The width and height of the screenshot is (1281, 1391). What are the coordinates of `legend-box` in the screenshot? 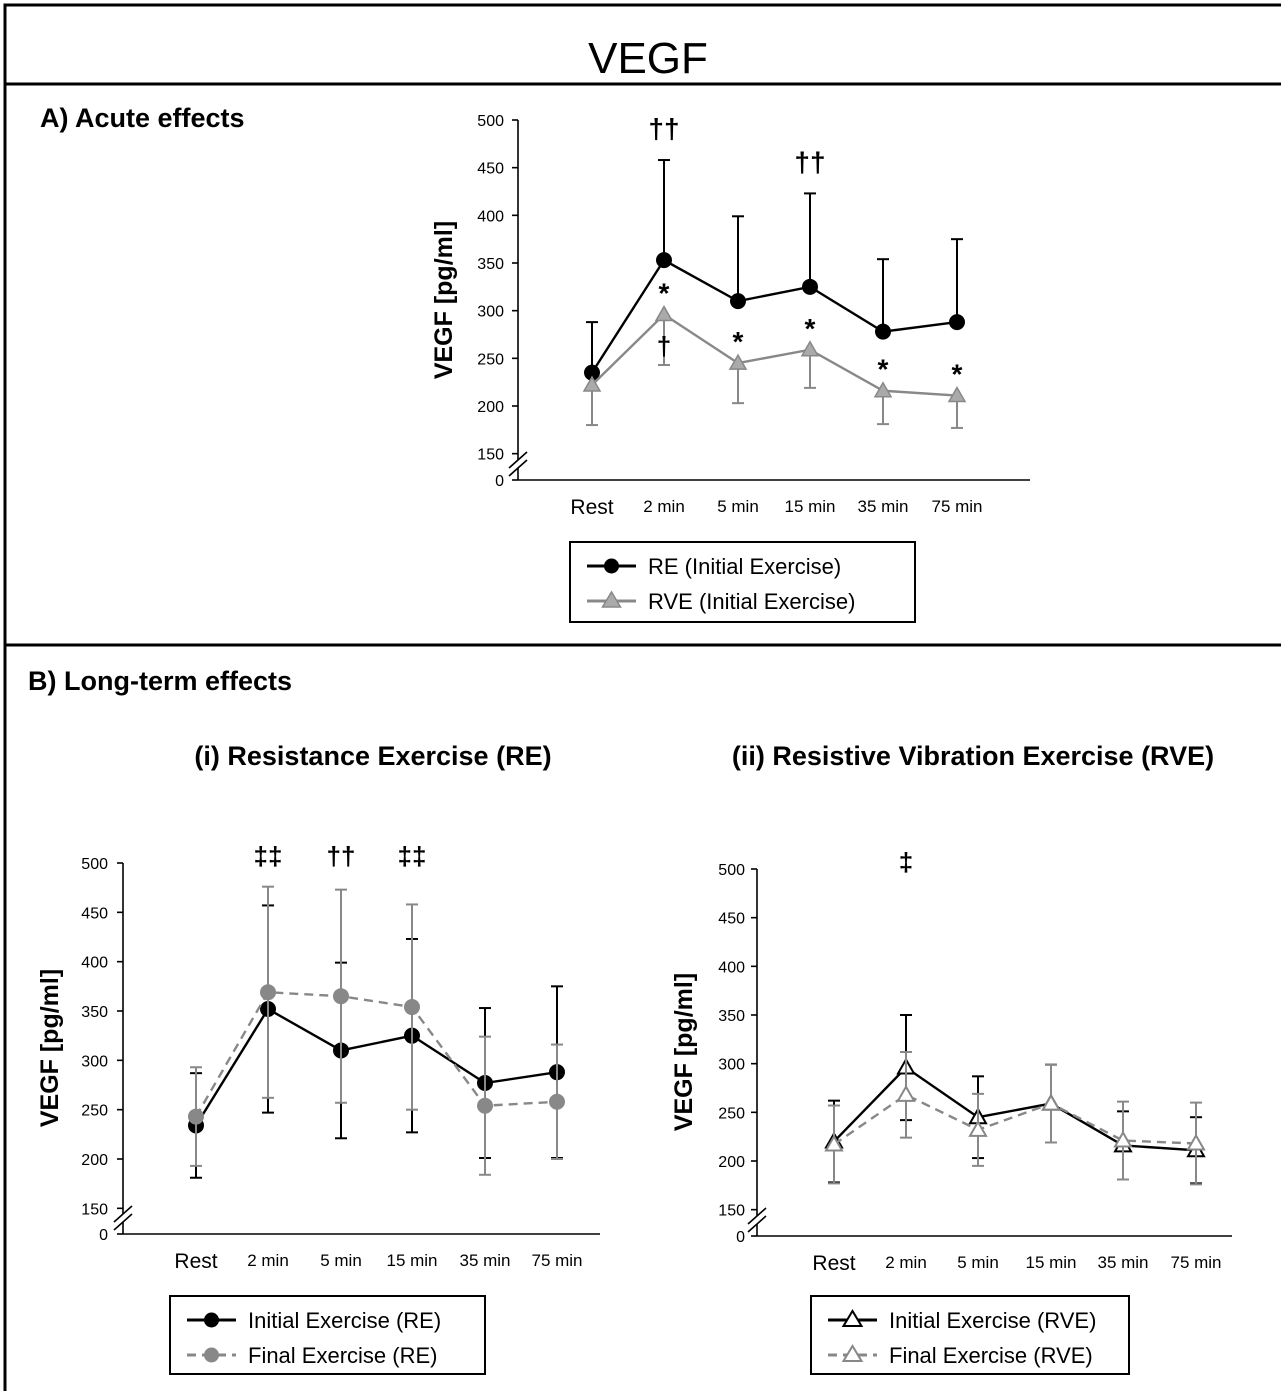 It's located at (327, 1335).